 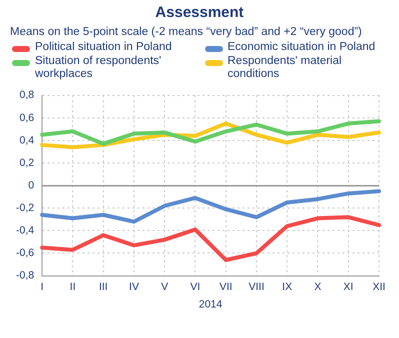 I want to click on y-tick-label: 0,8, so click(x=26, y=95).